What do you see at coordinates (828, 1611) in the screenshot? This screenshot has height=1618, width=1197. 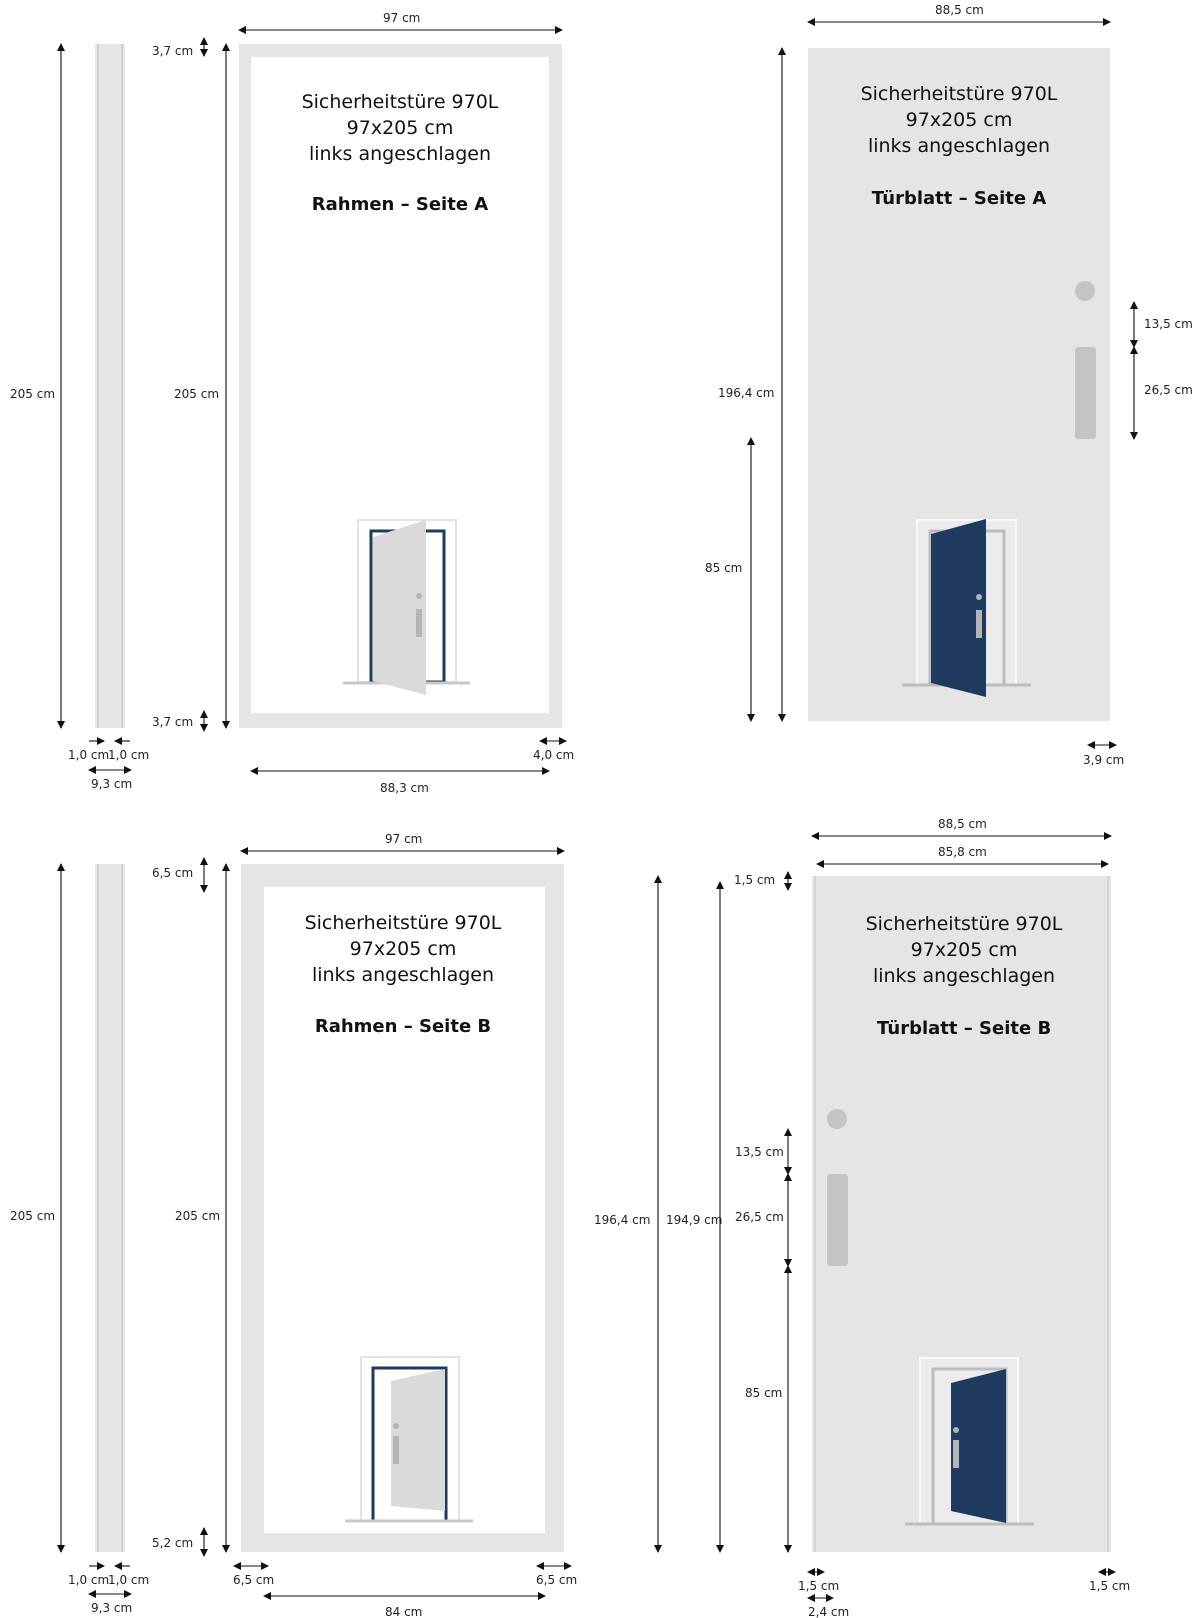 I see `offset-label: 2,4 cm` at bounding box center [828, 1611].